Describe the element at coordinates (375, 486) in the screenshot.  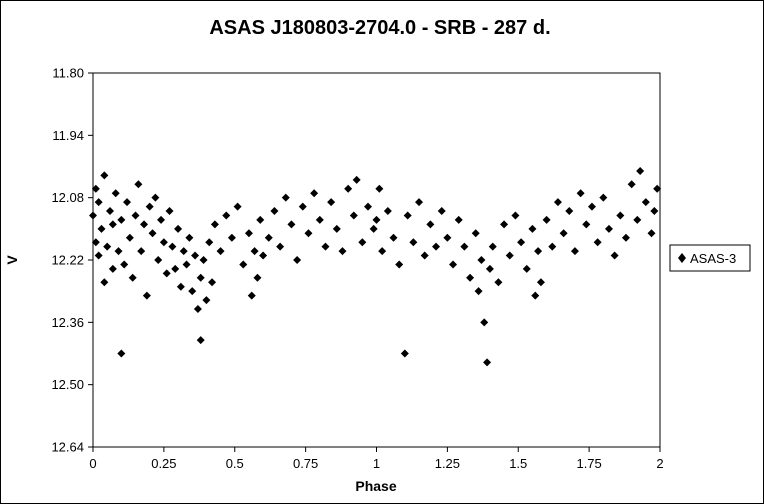
I see `x-axis-label: Phase` at that location.